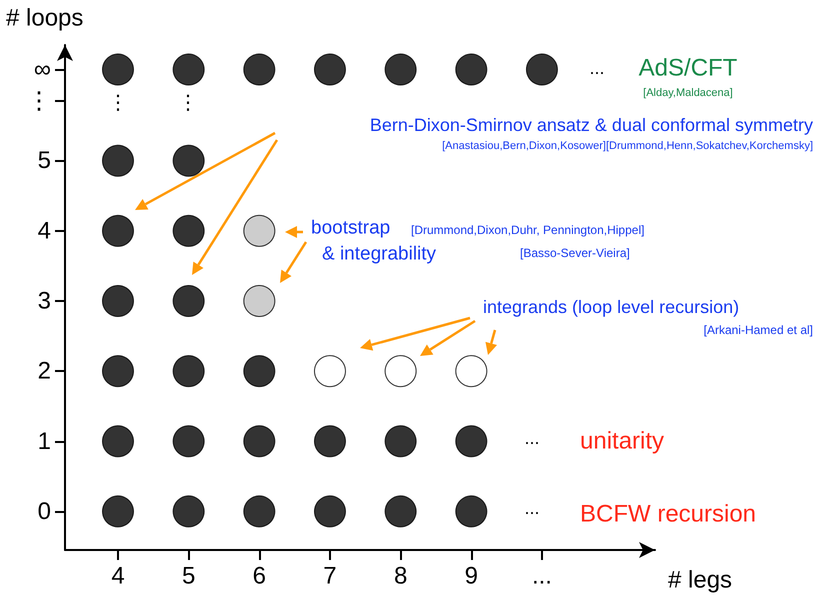 Image resolution: width=816 pixels, height=598 pixels. Describe the element at coordinates (259, 576) in the screenshot. I see `x-tick-label: 6` at that location.